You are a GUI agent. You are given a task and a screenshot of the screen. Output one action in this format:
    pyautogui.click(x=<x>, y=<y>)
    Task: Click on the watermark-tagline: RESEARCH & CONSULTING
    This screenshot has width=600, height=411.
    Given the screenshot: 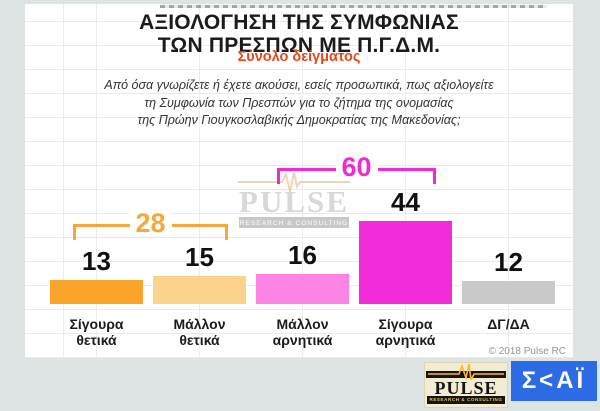 What is the action you would take?
    pyautogui.click(x=294, y=223)
    